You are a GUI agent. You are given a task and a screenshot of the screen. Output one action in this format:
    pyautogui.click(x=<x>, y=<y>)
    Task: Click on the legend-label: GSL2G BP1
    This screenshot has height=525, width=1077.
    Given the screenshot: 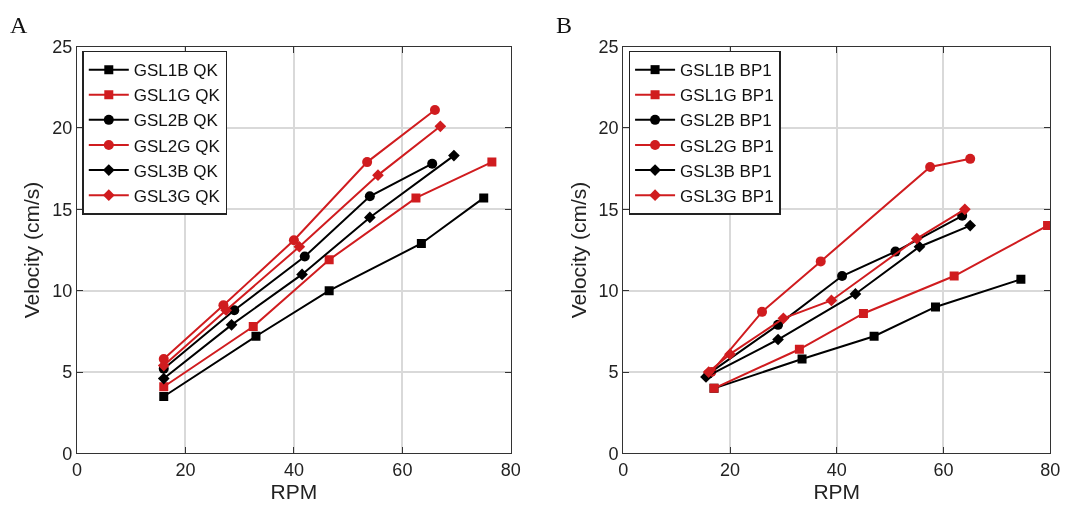 What is the action you would take?
    pyautogui.click(x=727, y=146)
    